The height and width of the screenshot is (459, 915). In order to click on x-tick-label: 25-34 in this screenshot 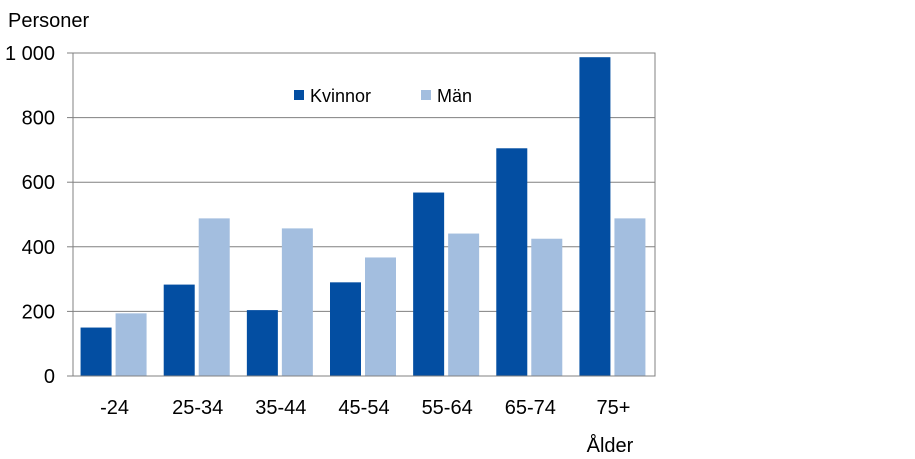, I will do `click(197, 408)`.